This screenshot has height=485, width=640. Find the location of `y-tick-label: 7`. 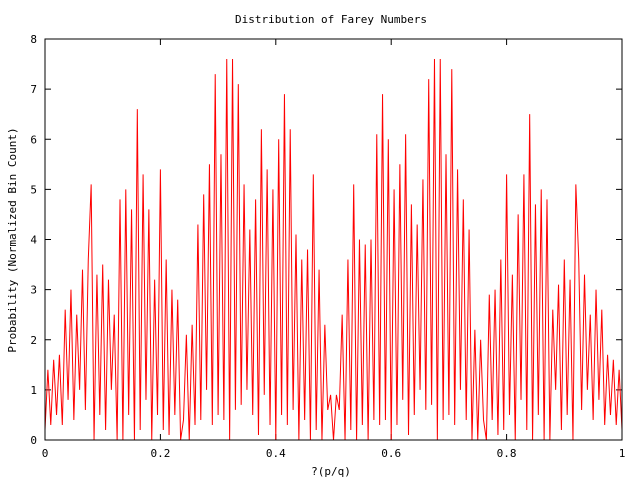

y-tick-label: 7 is located at coordinates (33, 89).